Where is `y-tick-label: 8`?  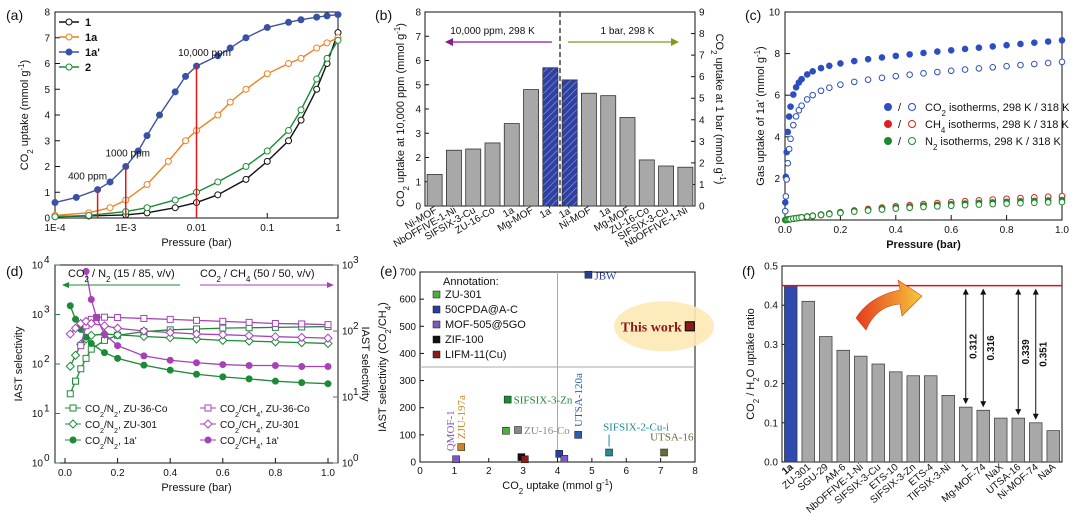
y-tick-label: 8 is located at coordinates (777, 54).